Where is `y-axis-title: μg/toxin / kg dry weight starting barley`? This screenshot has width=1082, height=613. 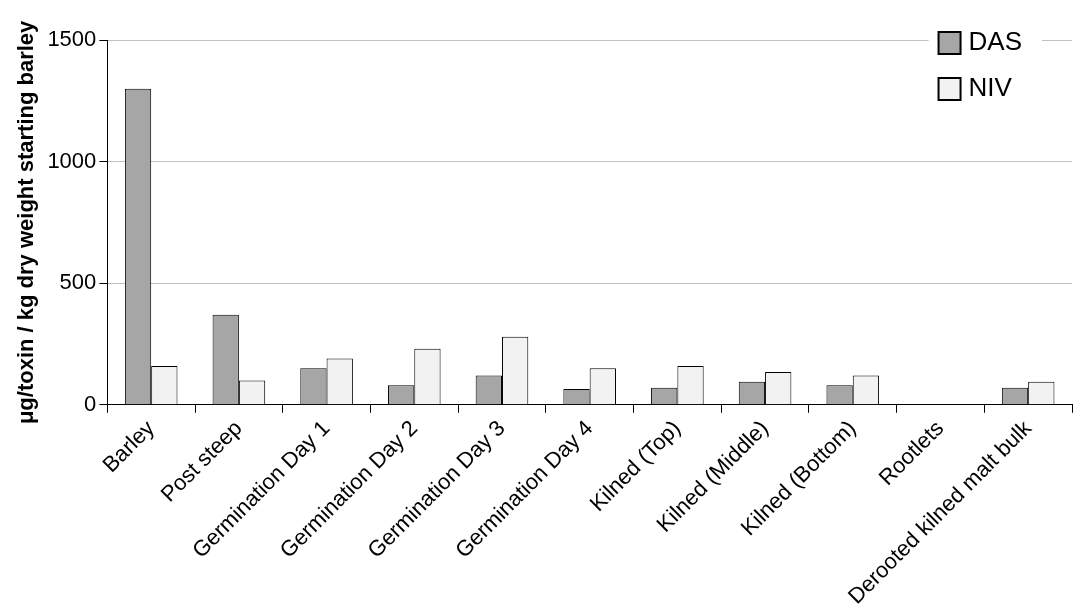
y-axis-title: μg/toxin / kg dry weight starting barley is located at coordinates (26, 222).